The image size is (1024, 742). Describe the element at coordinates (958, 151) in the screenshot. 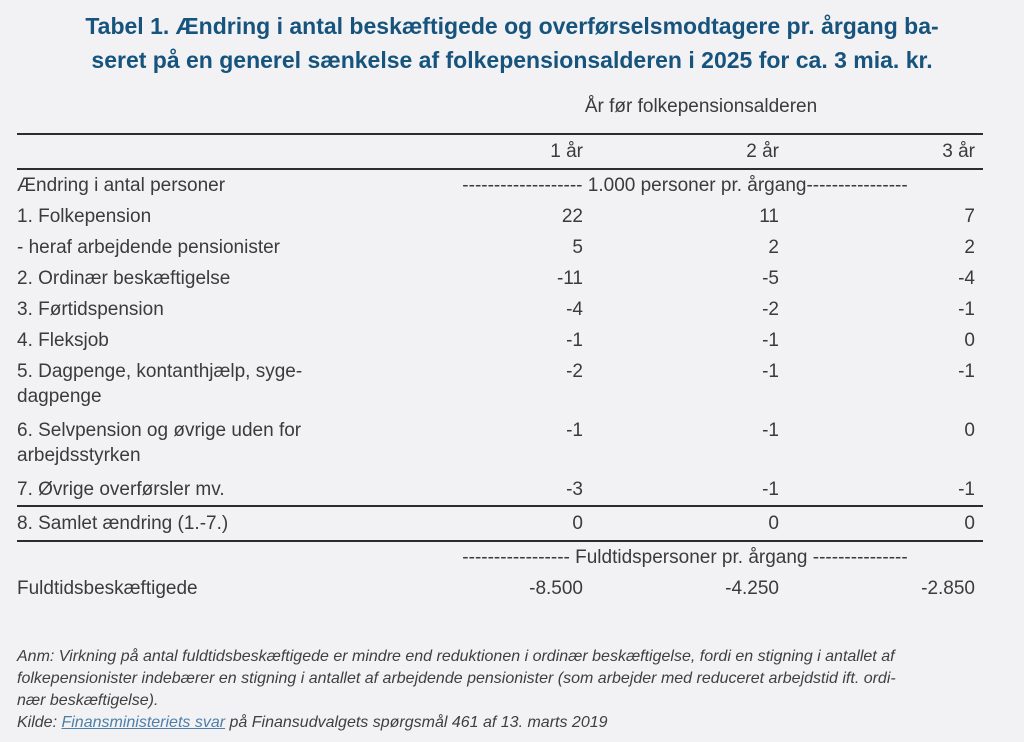

I see `column-header-3: 3 år` at that location.